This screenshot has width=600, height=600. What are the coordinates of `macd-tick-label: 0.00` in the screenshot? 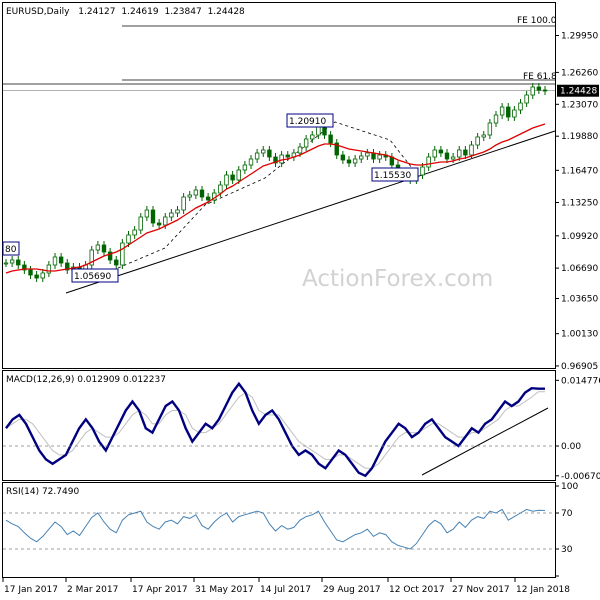 It's located at (571, 447).